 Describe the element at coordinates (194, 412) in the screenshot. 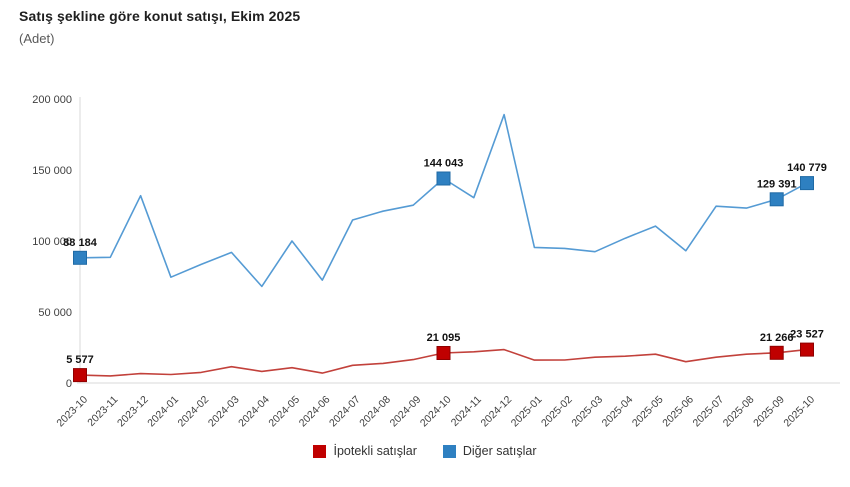

I see `x-tick-label: 2024-02` at that location.